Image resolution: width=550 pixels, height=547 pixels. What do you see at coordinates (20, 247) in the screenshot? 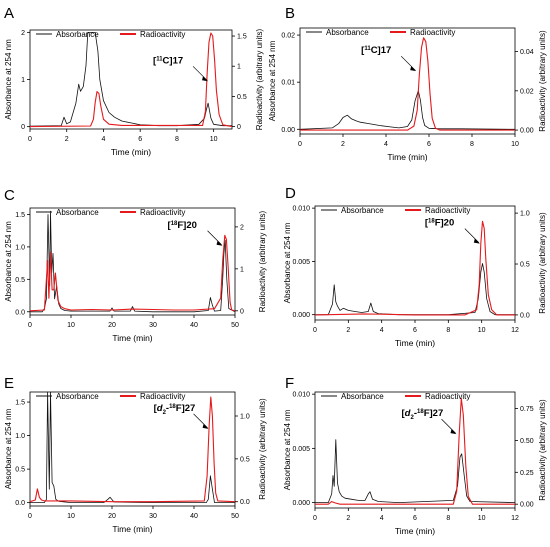
I see `y-tick-label: 1.0` at bounding box center [20, 247].